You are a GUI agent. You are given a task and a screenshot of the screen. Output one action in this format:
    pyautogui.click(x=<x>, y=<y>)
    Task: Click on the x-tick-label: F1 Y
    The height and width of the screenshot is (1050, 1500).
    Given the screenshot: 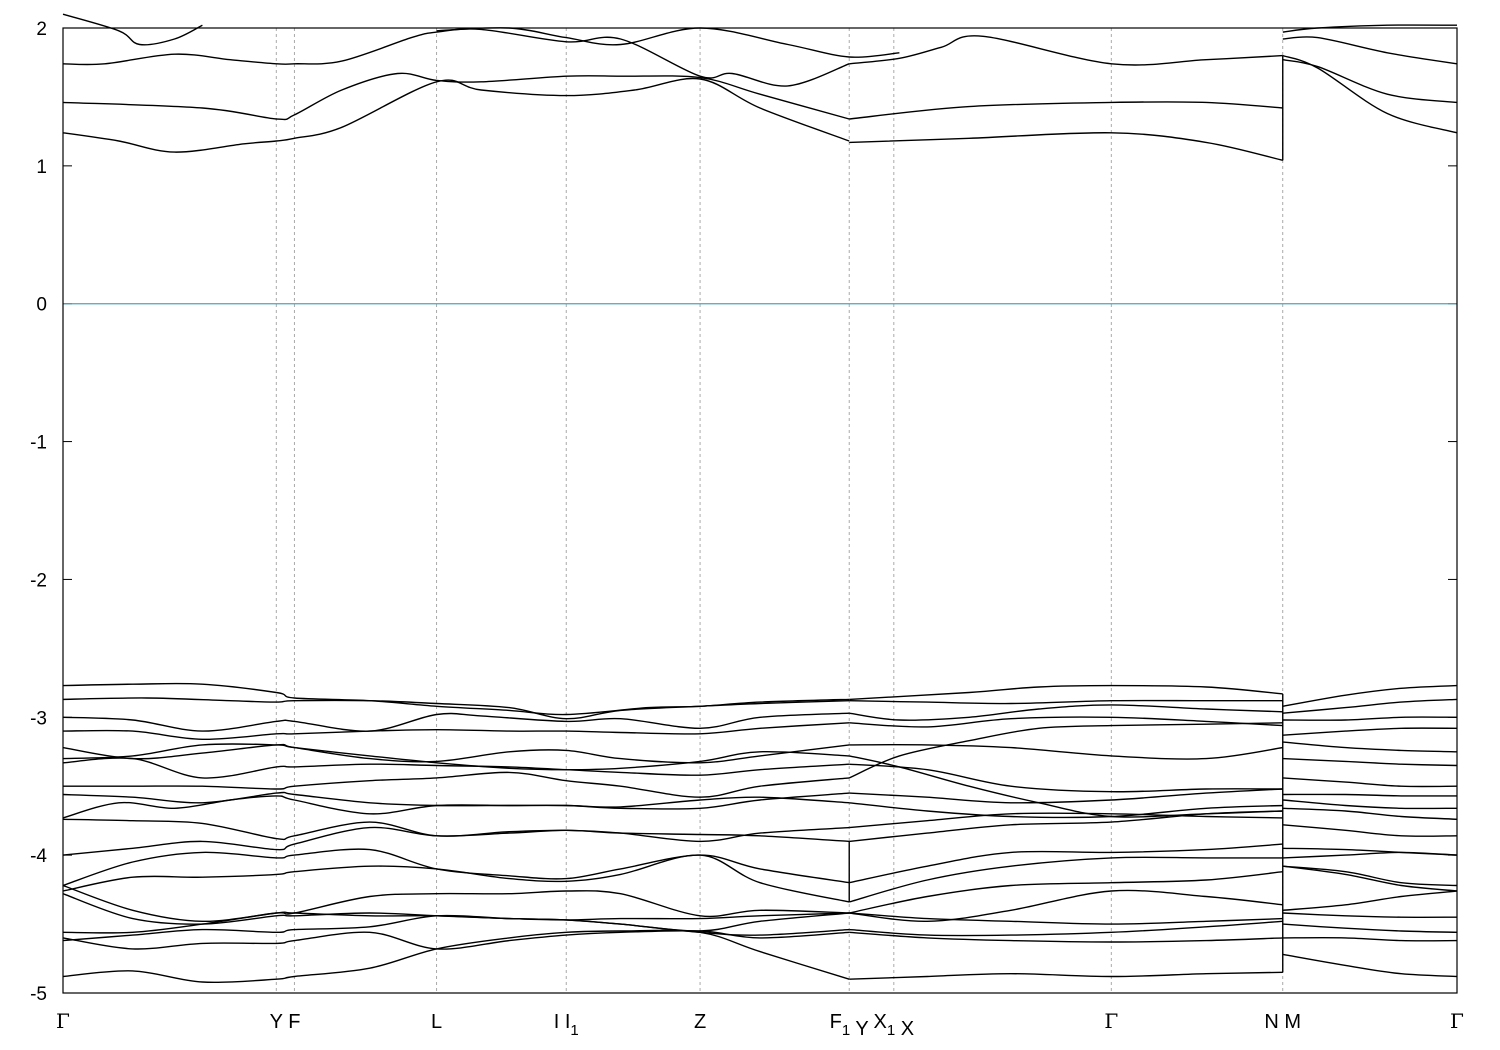 What is the action you would take?
    pyautogui.click(x=849, y=1025)
    